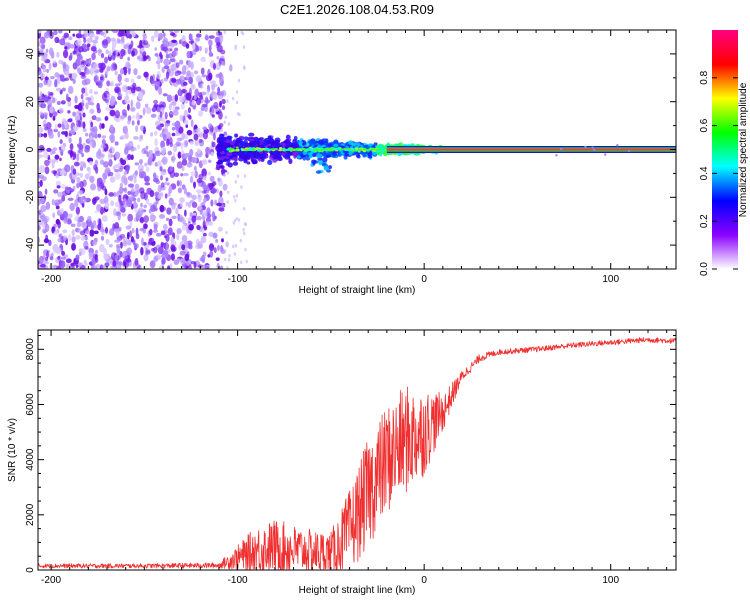 This screenshot has width=750, height=600. Describe the element at coordinates (30, 54) in the screenshot. I see `spectrogram-ytick-label: 40` at that location.